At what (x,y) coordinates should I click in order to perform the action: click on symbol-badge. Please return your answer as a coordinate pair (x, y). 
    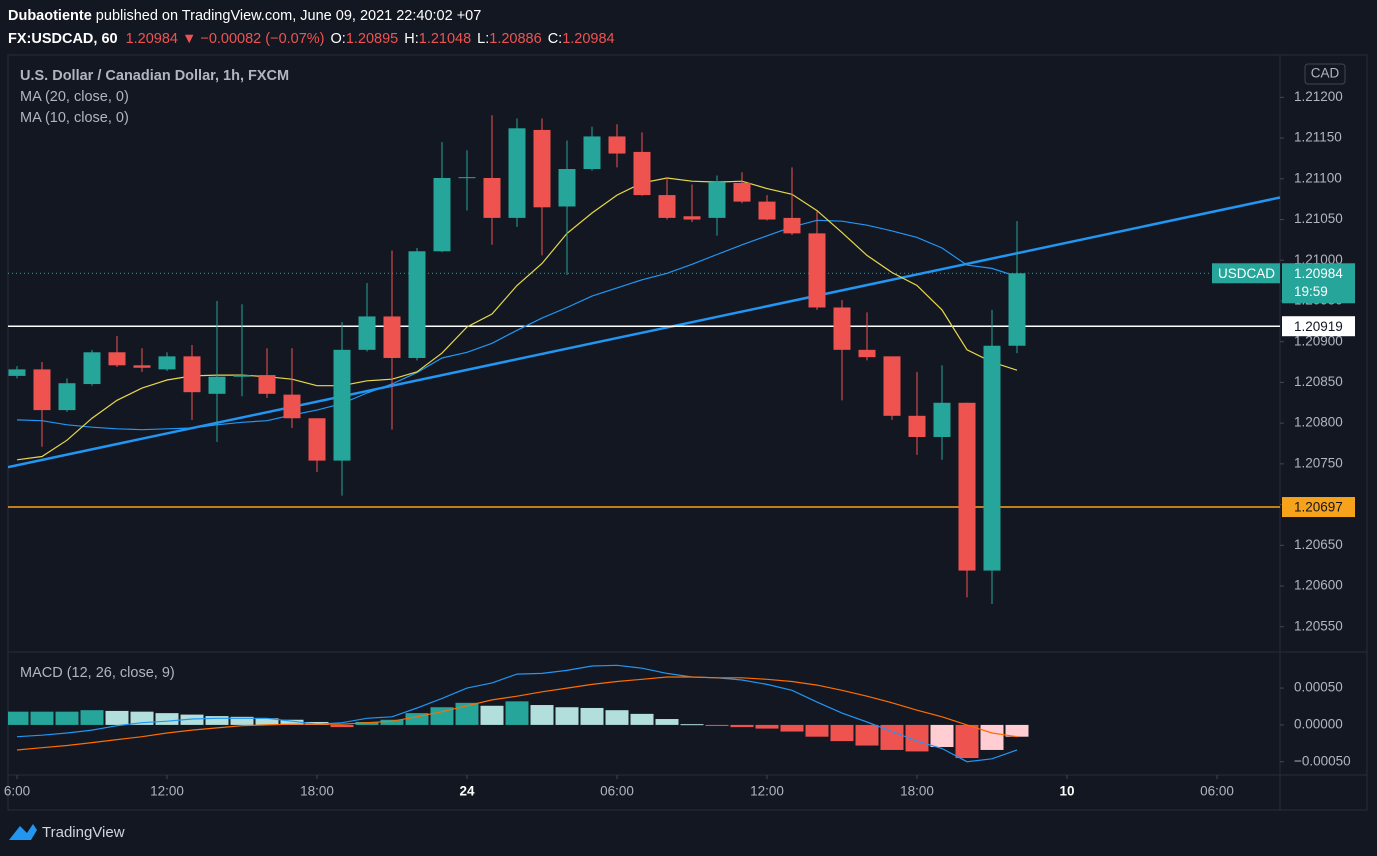
    Looking at the image, I should click on (1246, 273).